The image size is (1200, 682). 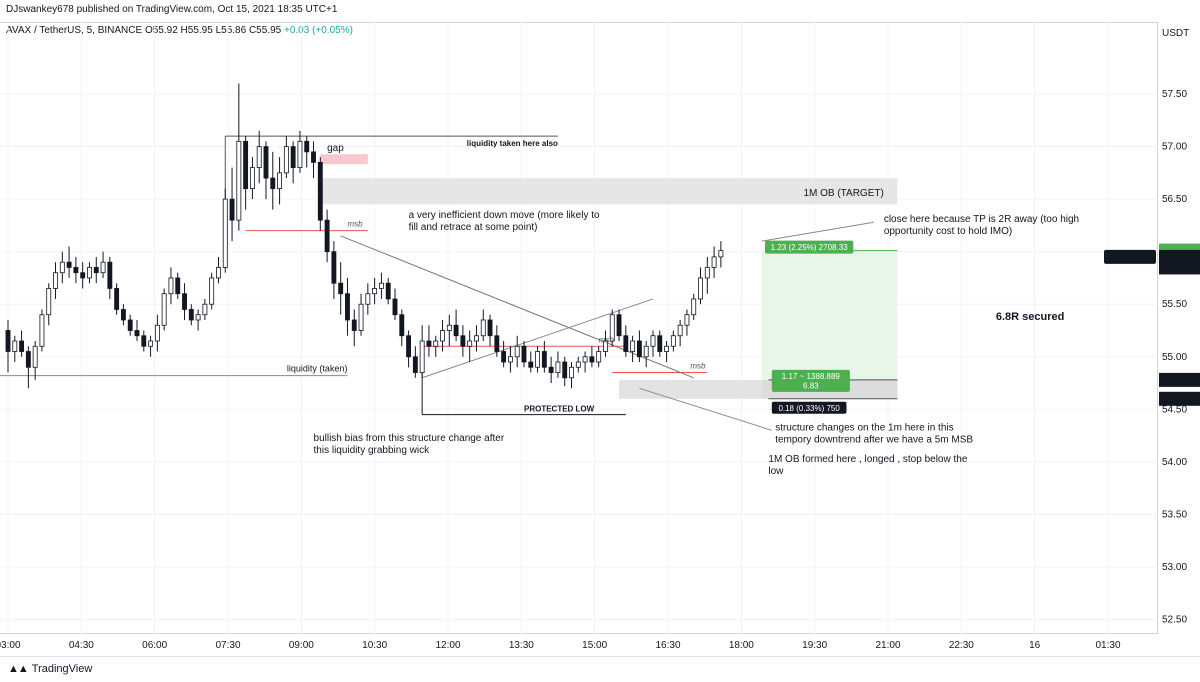 What do you see at coordinates (74, 30) in the screenshot?
I see `symbol-info: AVAX / TetherUS, 5, BINANCE` at bounding box center [74, 30].